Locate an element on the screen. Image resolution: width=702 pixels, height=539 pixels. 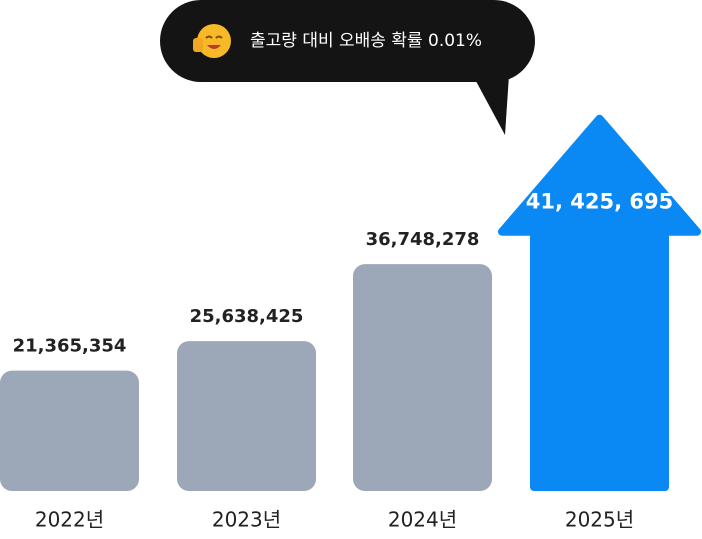
emoji-eyes is located at coordinates (214, 37).